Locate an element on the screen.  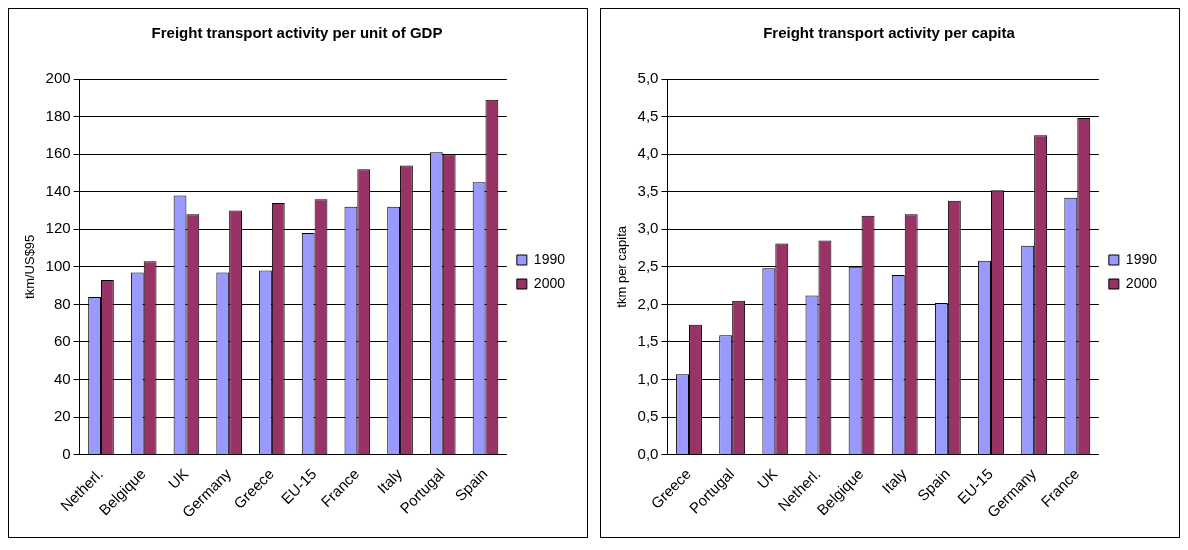
y-tick-label: 20 is located at coordinates (62, 416).